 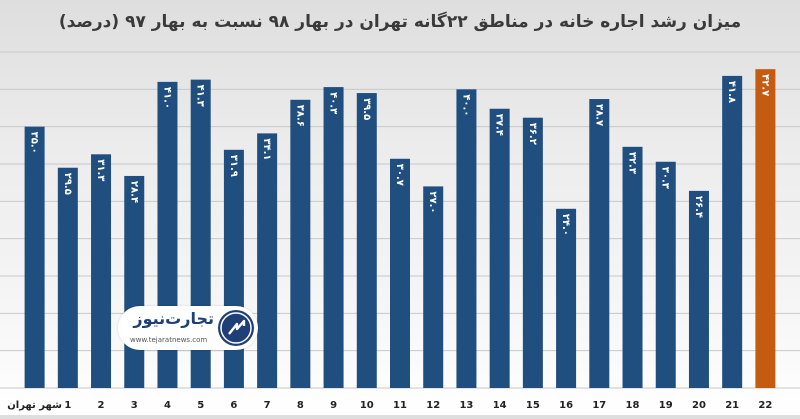 I want to click on x-tick-label: 13, so click(x=466, y=405).